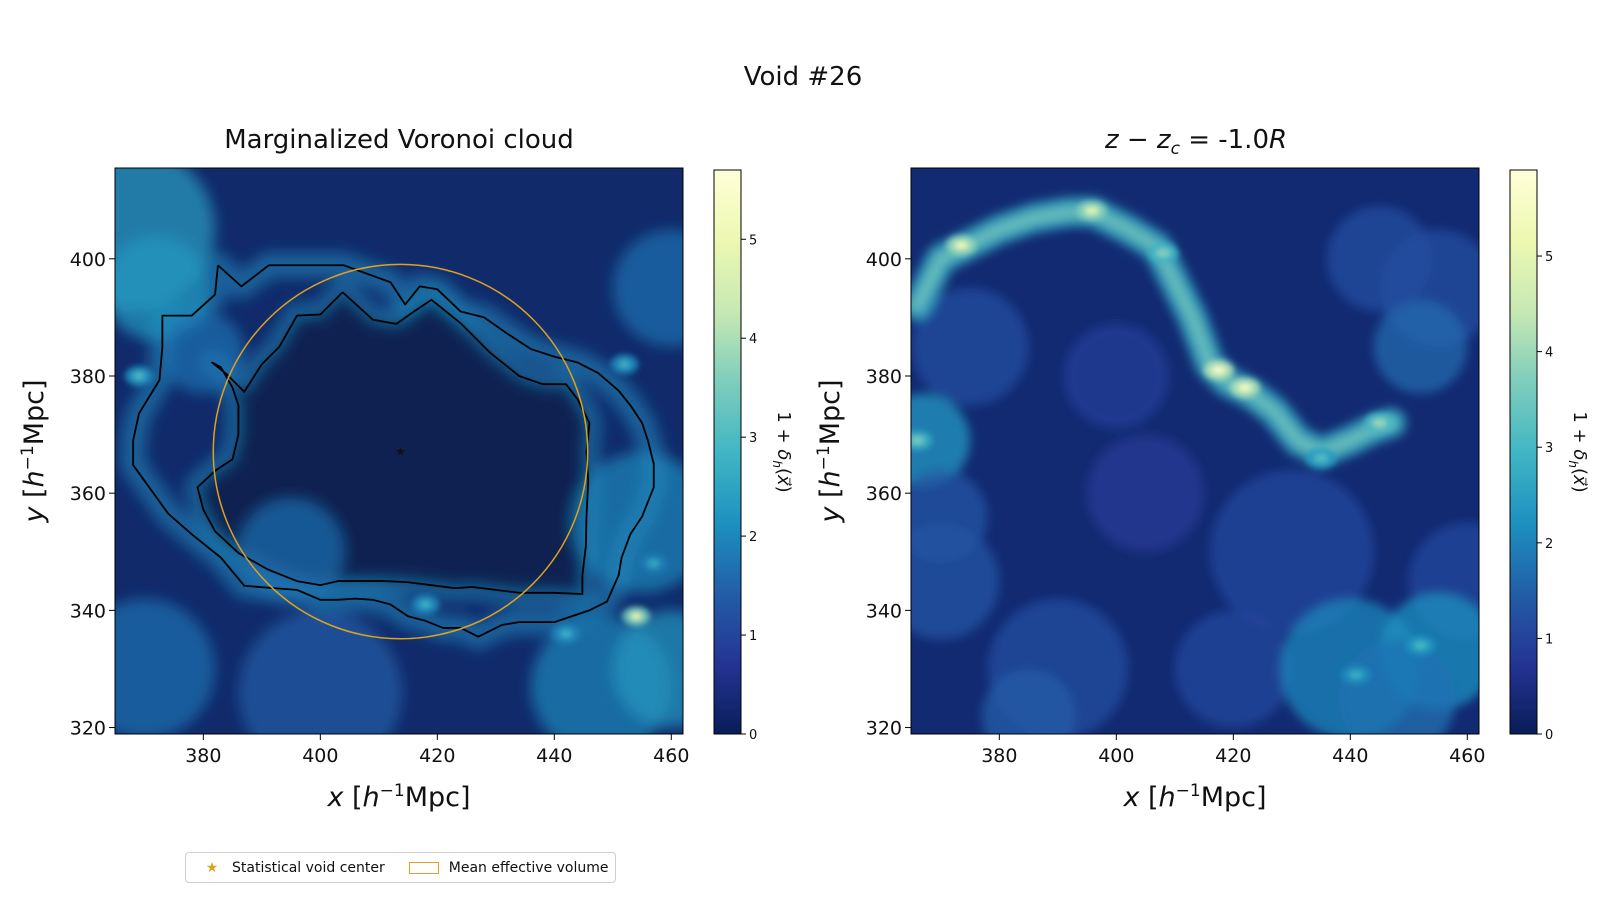  What do you see at coordinates (308, 867) in the screenshot?
I see `legend-label: Statistical void center` at bounding box center [308, 867].